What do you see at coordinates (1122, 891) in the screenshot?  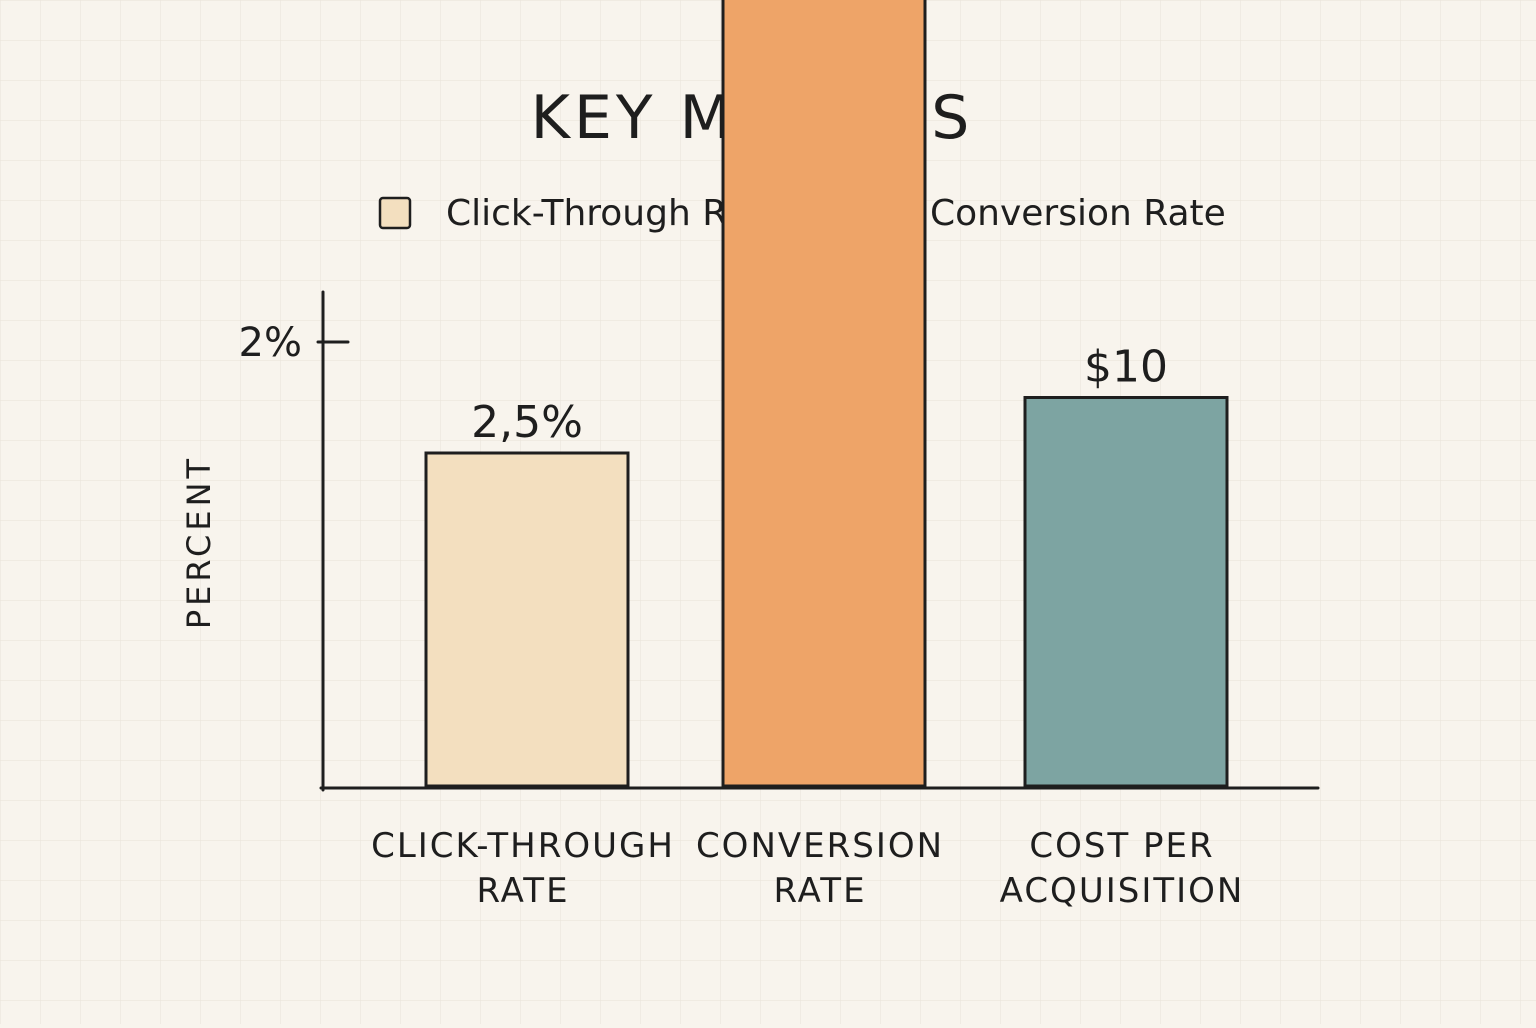 I see `x-tick-label-line2: ACQUISITION` at bounding box center [1122, 891].